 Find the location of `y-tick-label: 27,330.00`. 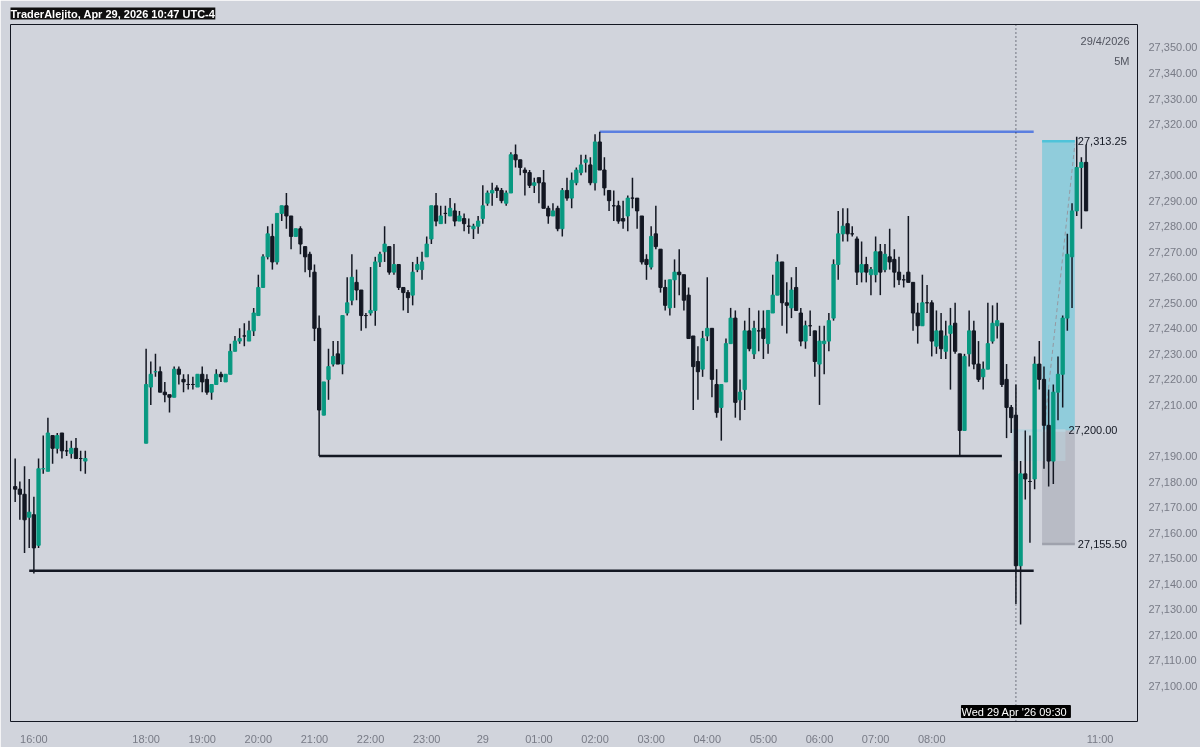

y-tick-label: 27,330.00 is located at coordinates (1173, 98).